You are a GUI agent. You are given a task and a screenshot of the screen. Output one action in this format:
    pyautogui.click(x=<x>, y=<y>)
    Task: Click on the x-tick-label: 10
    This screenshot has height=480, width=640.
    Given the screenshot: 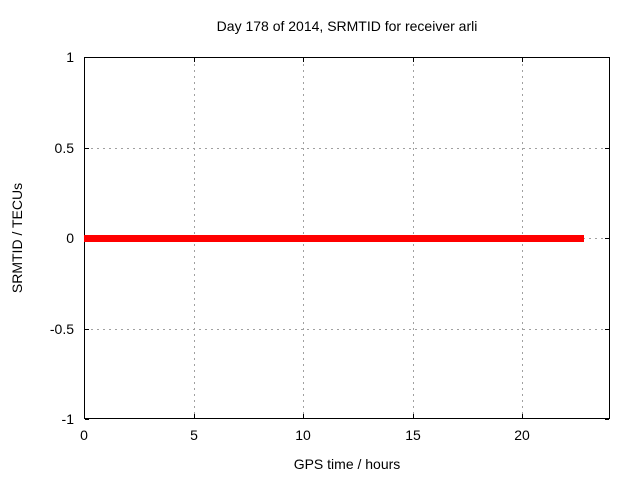 What is the action you would take?
    pyautogui.click(x=303, y=435)
    